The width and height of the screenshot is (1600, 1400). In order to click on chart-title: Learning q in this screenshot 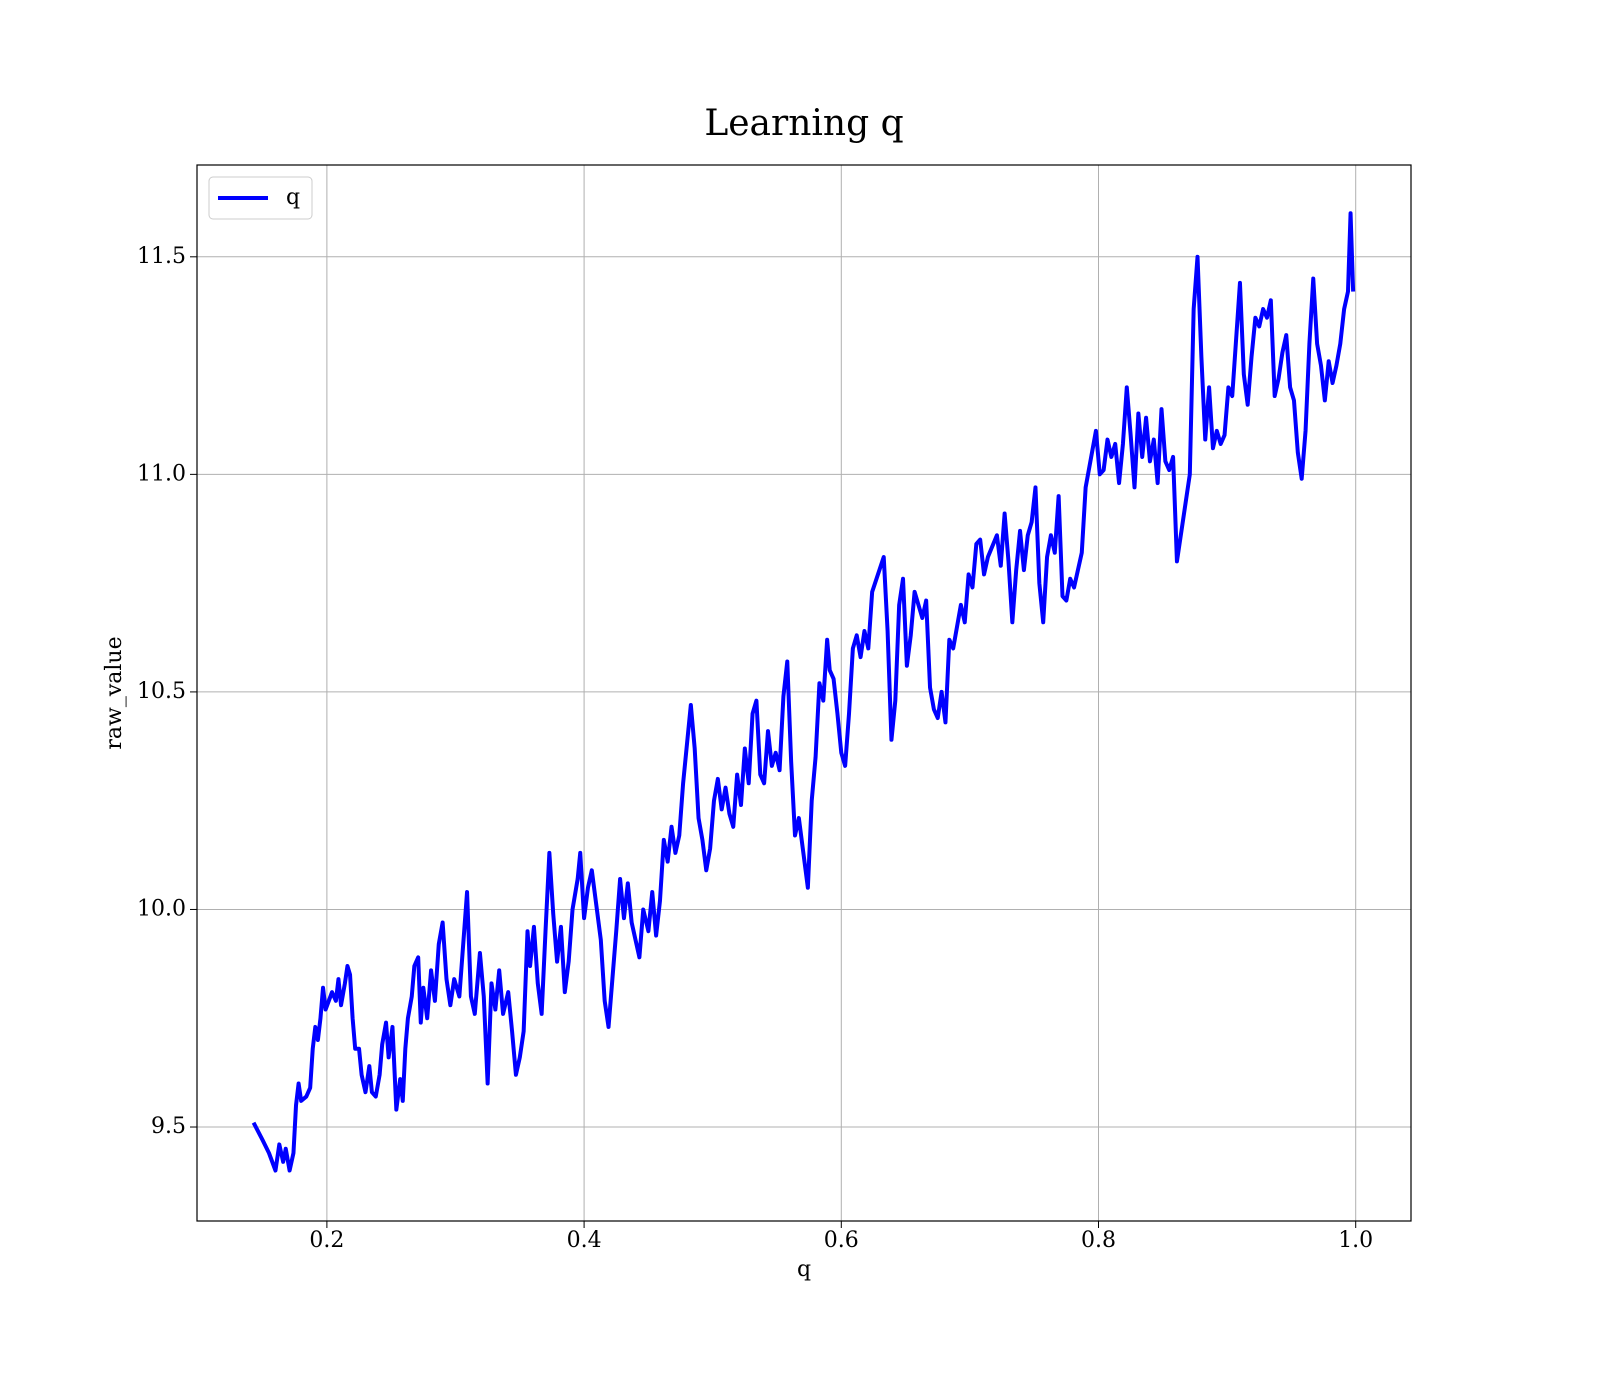, I will do `click(803, 123)`.